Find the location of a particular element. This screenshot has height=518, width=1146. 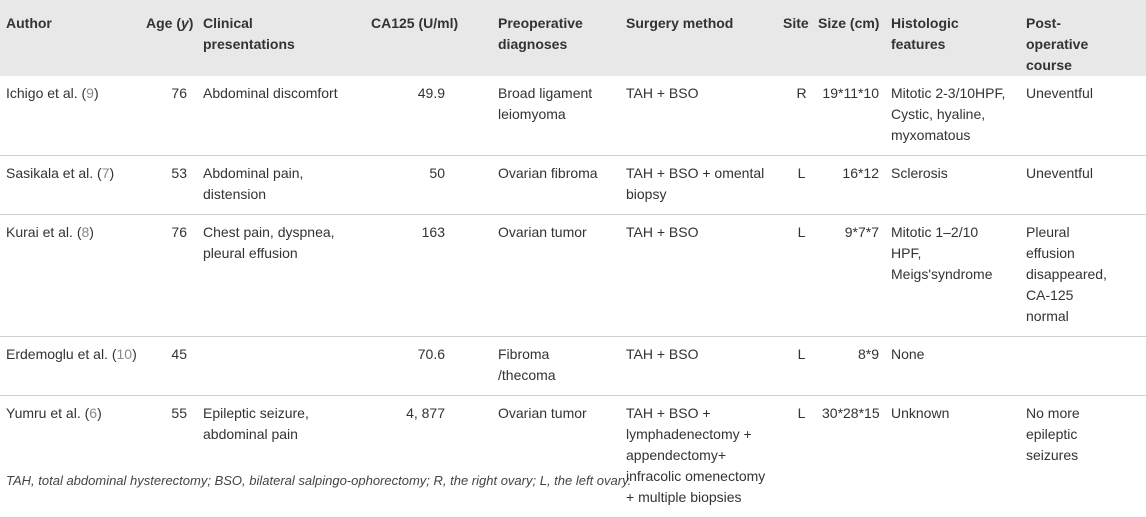

cell-author: Yumru et al. (6) is located at coordinates (54, 413).